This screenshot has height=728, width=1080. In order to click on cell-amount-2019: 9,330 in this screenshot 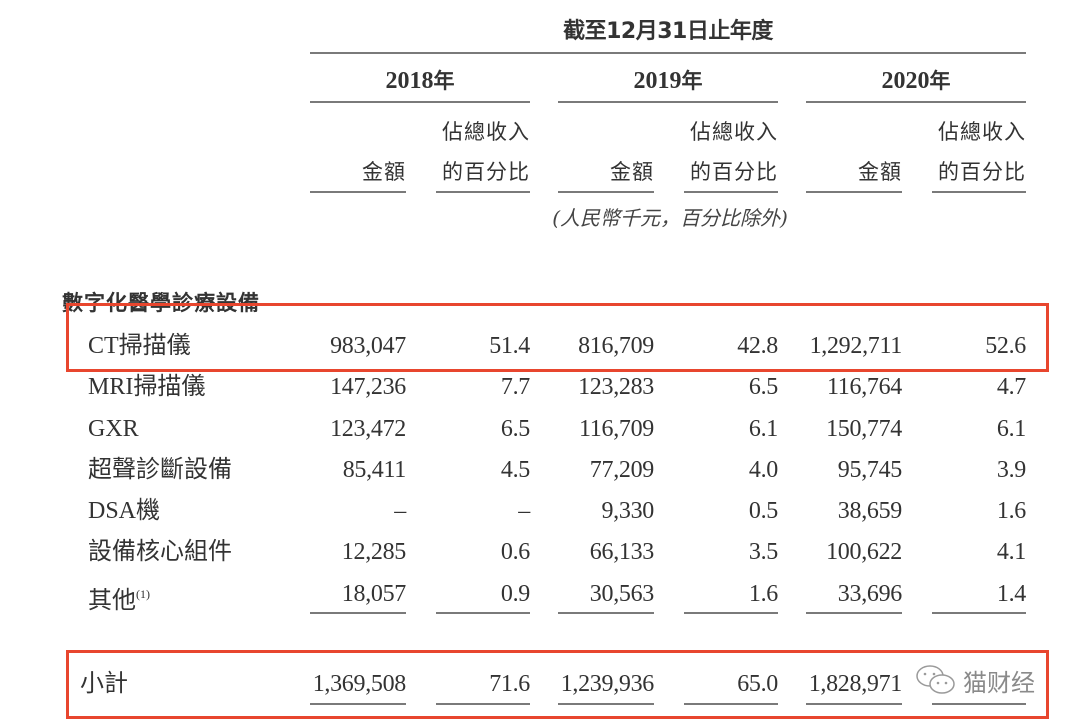, I will do `click(627, 511)`.